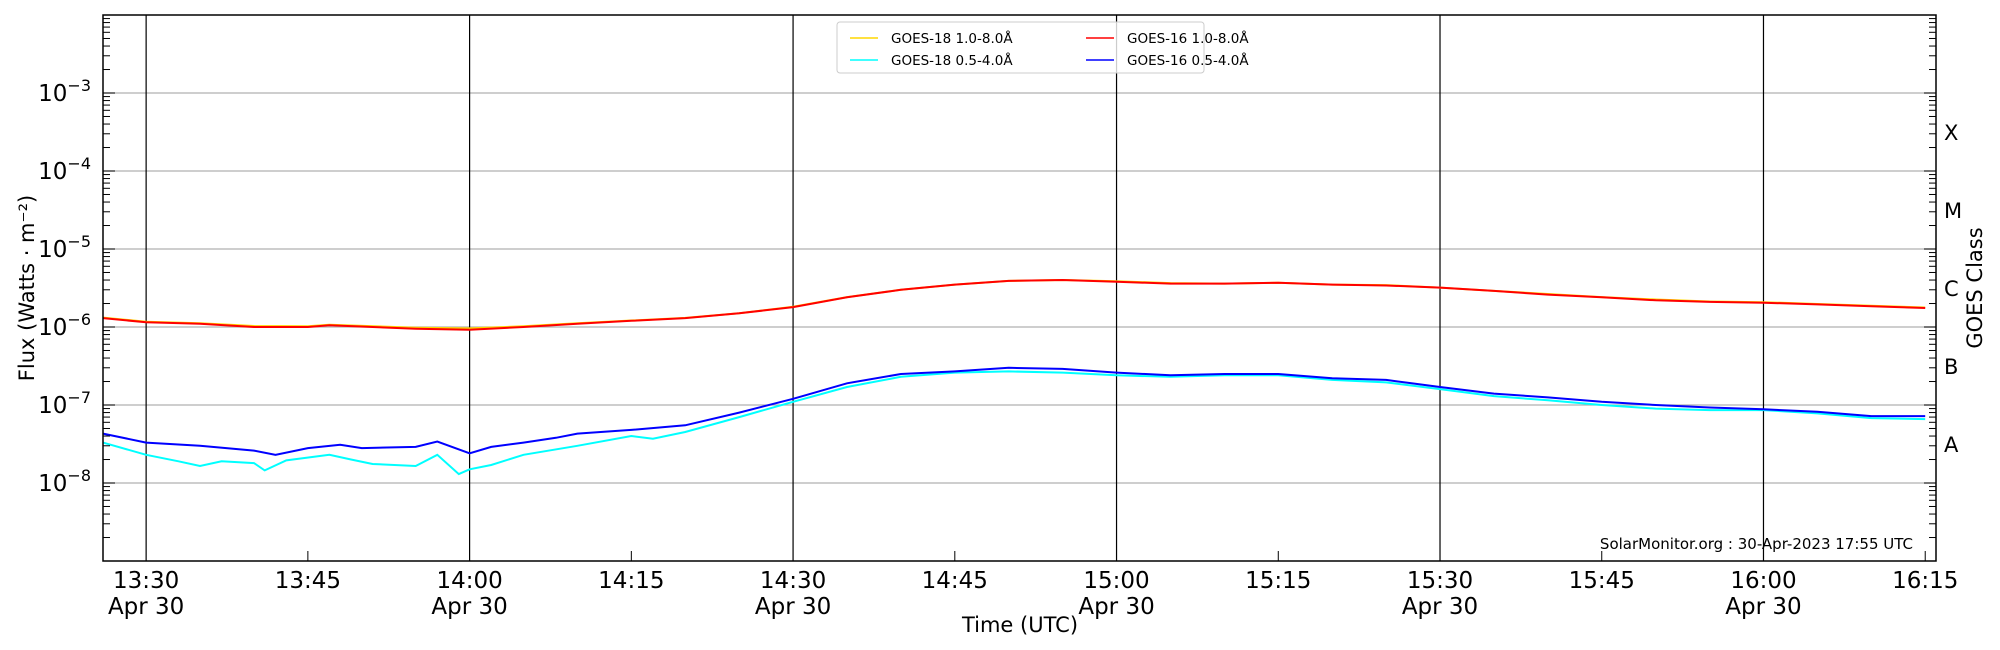  I want to click on x-tick-label: 16:00, so click(1763, 581).